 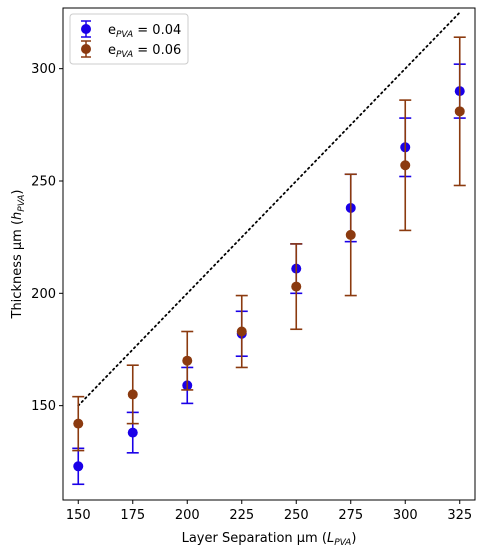 I want to click on x-axis-label-close: ), so click(x=353, y=538).